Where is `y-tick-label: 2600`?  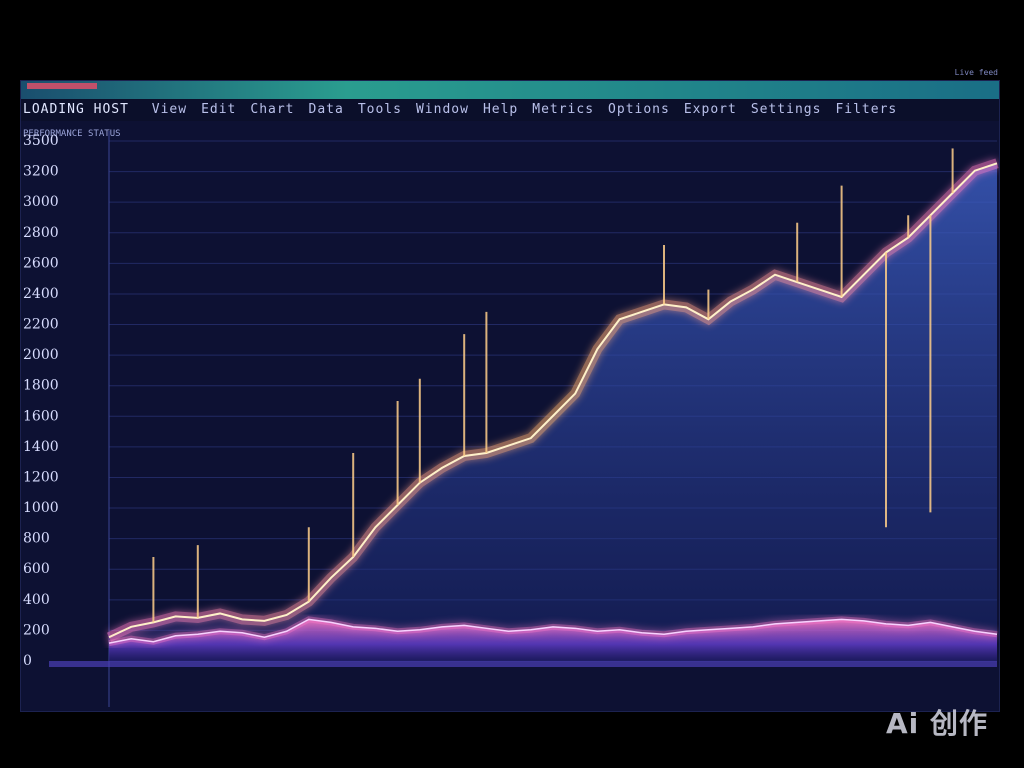 y-tick-label: 2600 is located at coordinates (41, 263).